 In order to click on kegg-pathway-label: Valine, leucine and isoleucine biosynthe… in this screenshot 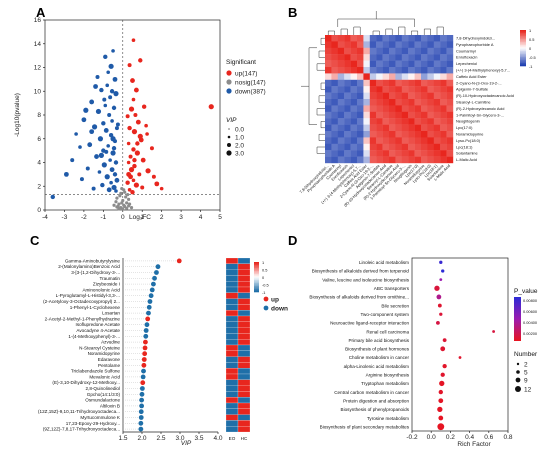, I will do `click(365, 279)`.